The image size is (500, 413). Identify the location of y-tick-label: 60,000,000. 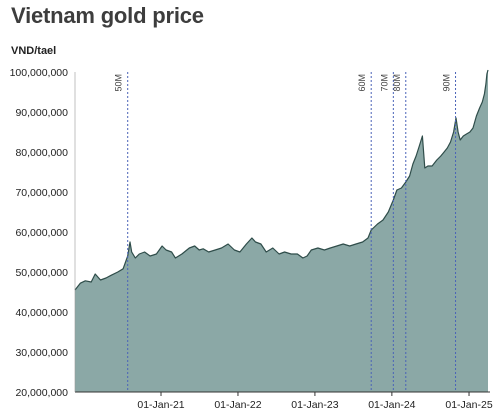
(41, 233).